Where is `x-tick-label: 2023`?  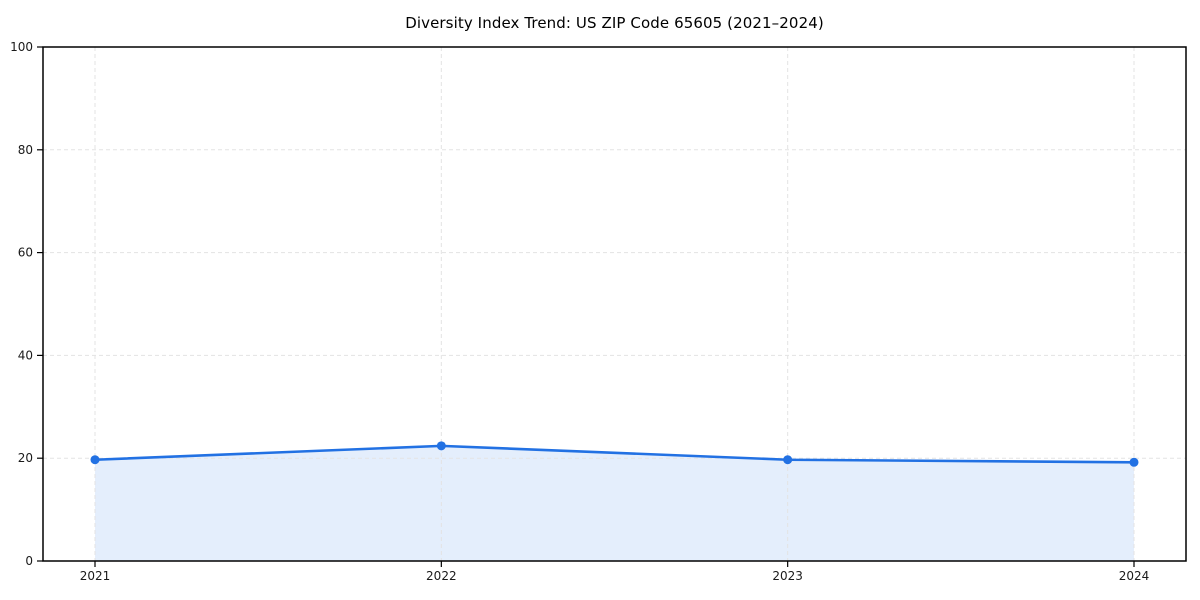
x-tick-label: 2023 is located at coordinates (787, 576).